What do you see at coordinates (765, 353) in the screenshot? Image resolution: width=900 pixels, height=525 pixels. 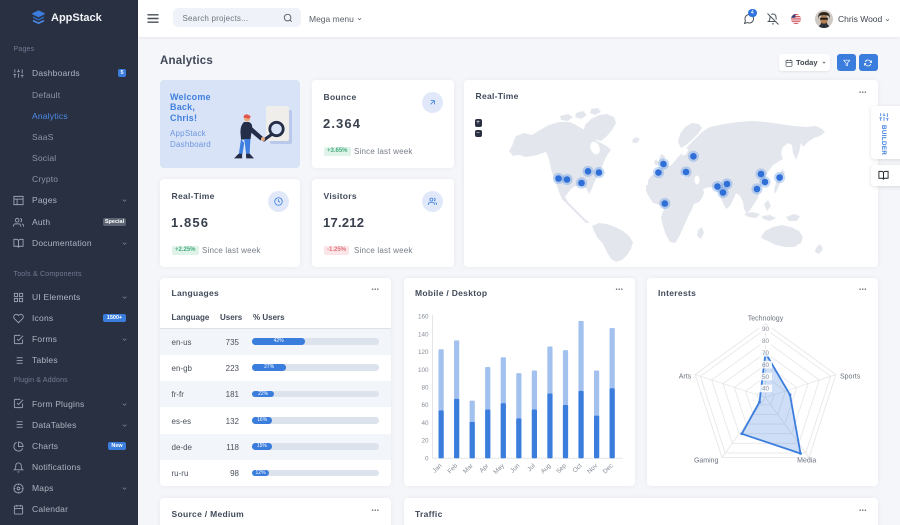 I see `svg-text: 70` at bounding box center [765, 353].